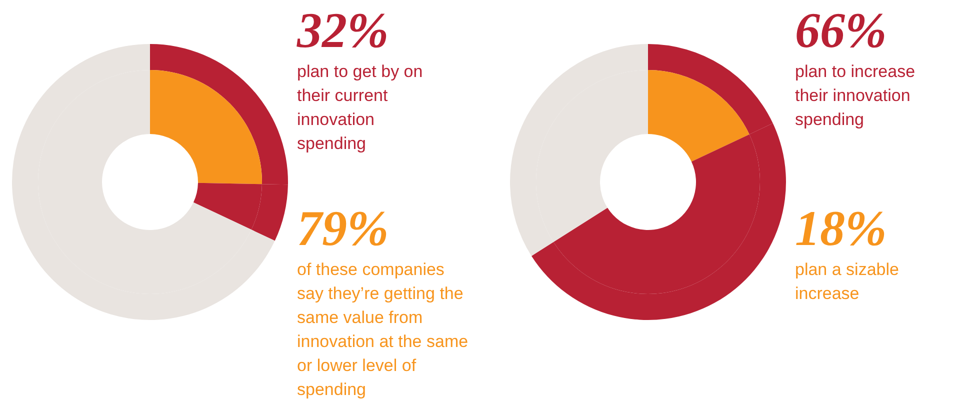 The image size is (961, 400). Describe the element at coordinates (383, 329) in the screenshot. I see `text: of these companies say they’re getting the same value from innovation at the same or lower level of spending` at that location.